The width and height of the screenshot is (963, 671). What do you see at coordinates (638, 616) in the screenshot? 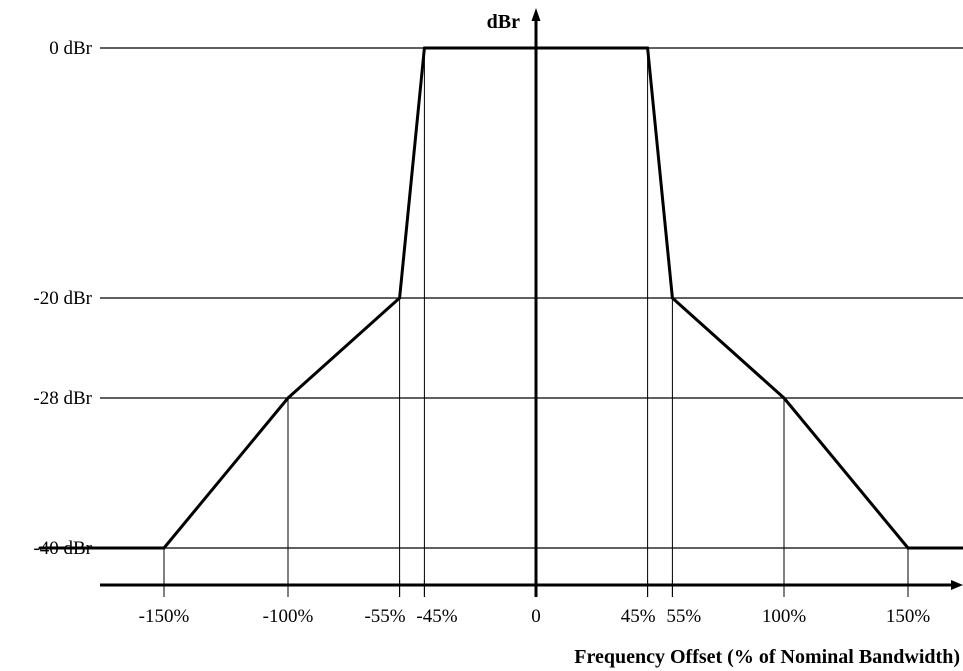
I see `x-tick-label: 45%` at bounding box center [638, 616].